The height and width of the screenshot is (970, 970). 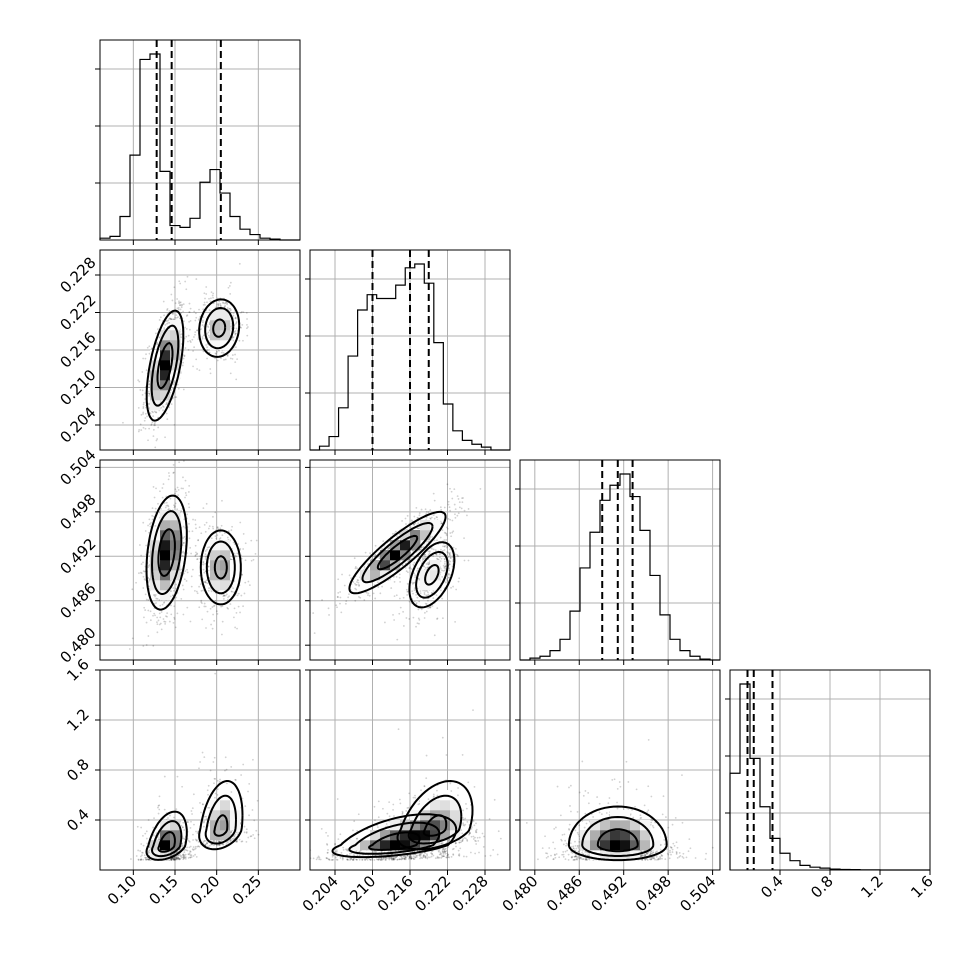 What do you see at coordinates (78, 720) in the screenshot?
I see `y-tick-label: 1.2` at bounding box center [78, 720].